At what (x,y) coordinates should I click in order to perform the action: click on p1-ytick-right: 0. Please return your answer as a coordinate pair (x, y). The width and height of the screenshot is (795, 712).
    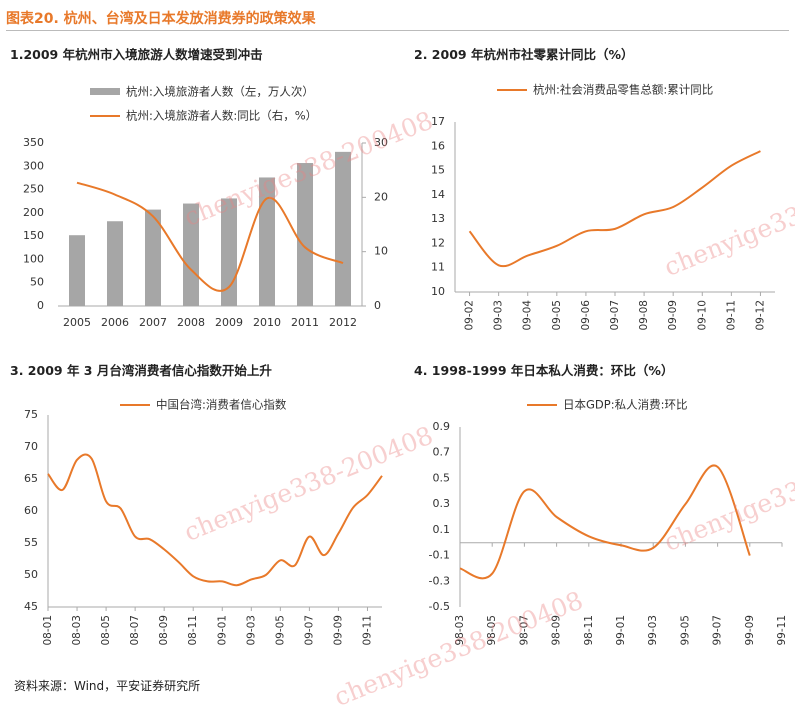
    Looking at the image, I should click on (377, 305).